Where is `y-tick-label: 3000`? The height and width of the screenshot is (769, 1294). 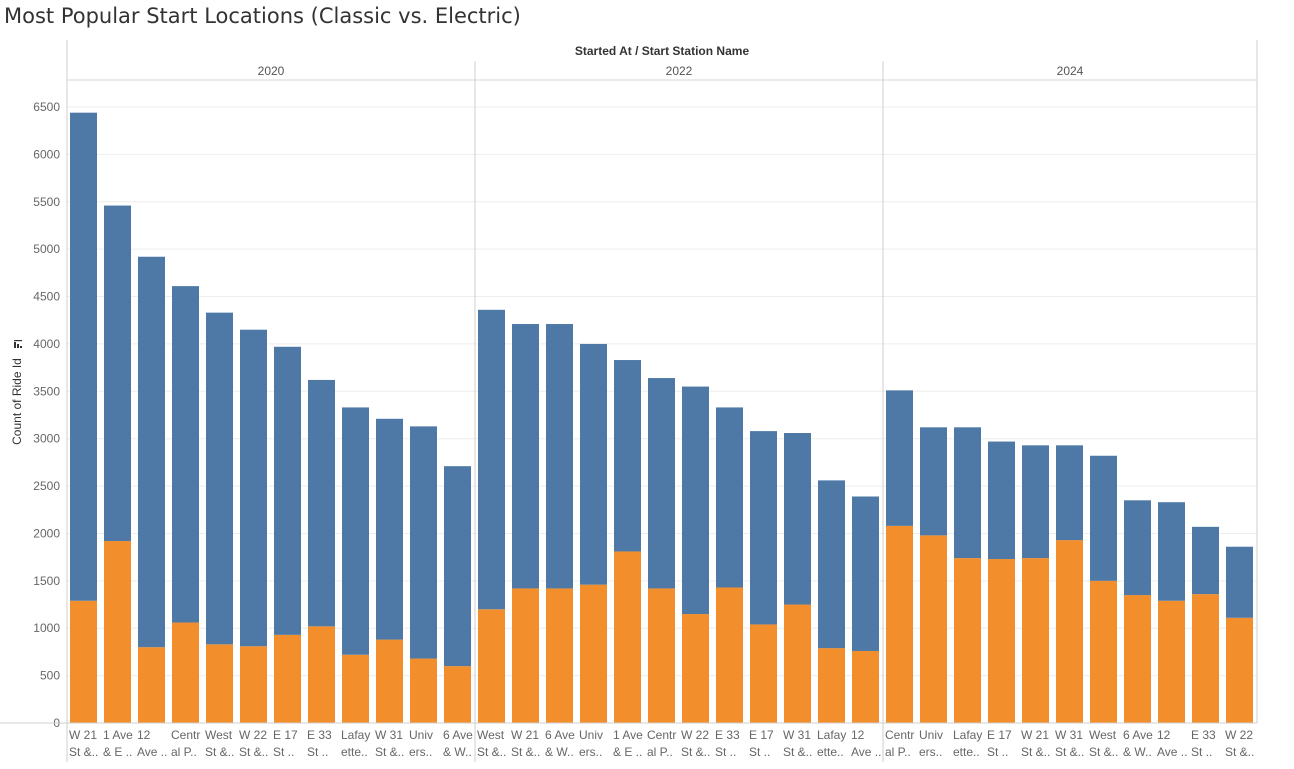 y-tick-label: 3000 is located at coordinates (46, 439).